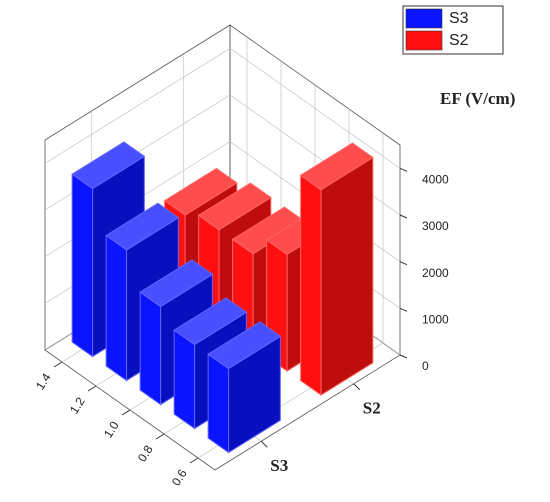 The image size is (550, 502). I want to click on y-tick-label: S2, so click(372, 408).